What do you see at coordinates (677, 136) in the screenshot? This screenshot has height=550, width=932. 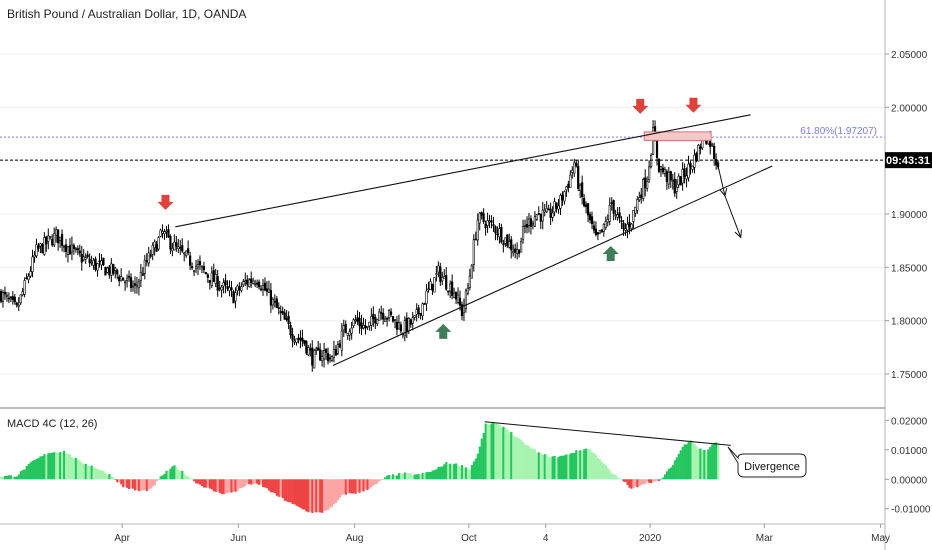 I see `resistance-box` at bounding box center [677, 136].